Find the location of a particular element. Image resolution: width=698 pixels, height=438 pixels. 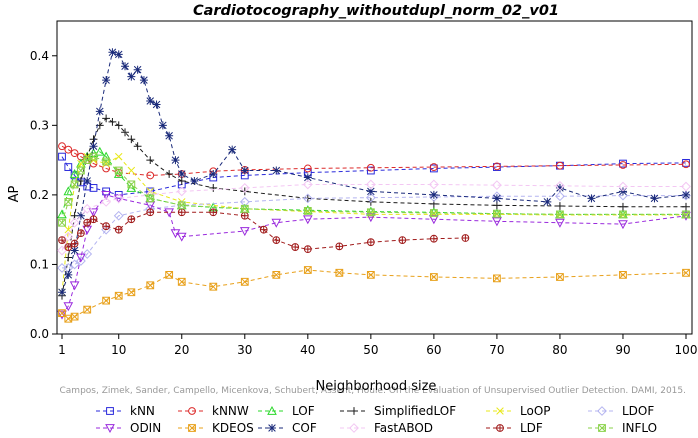

legend-label-ldof: LDOF is located at coordinates (638, 411).